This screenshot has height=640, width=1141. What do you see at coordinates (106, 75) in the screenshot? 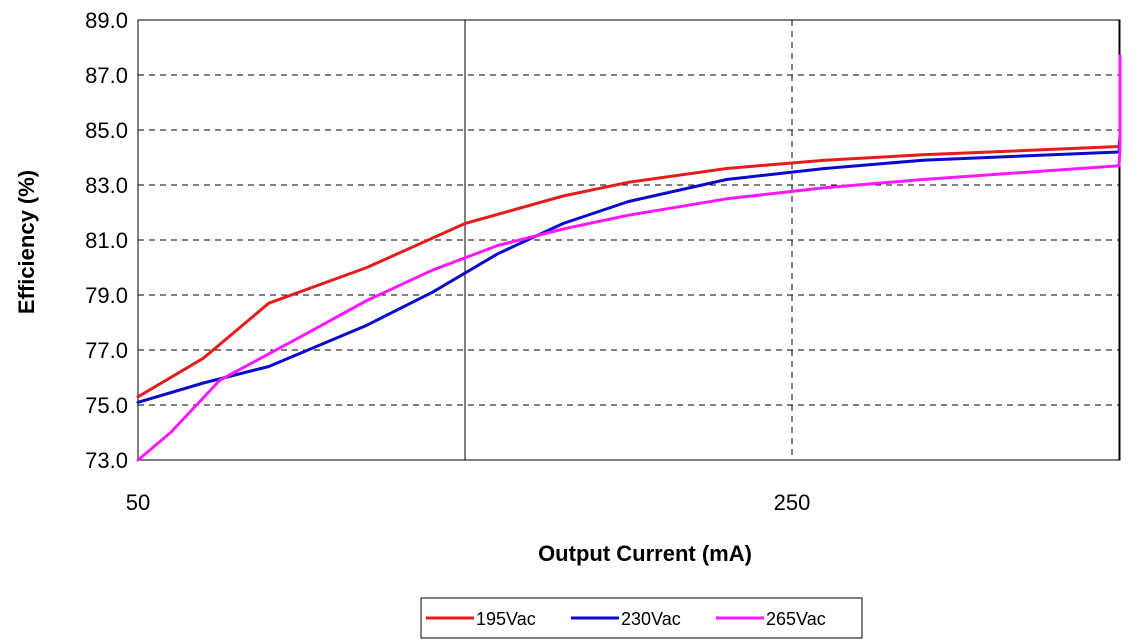
I see `y-tick-label: 87.0` at bounding box center [106, 75].